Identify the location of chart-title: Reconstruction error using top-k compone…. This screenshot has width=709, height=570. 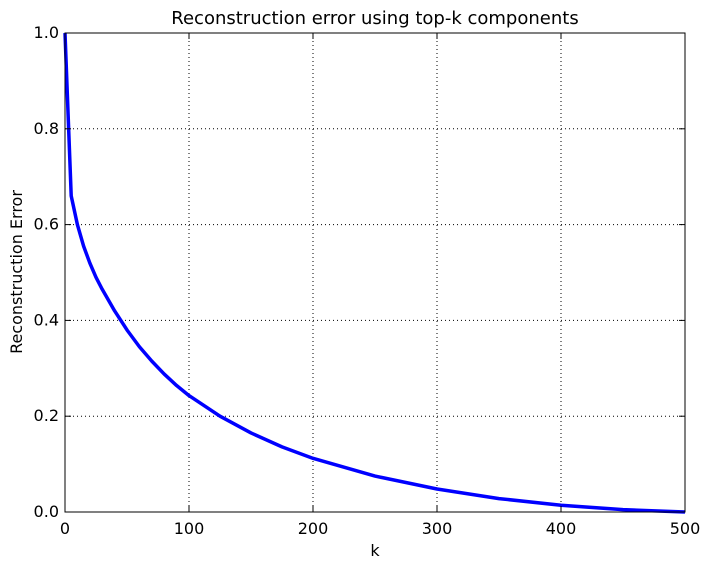
(374, 18).